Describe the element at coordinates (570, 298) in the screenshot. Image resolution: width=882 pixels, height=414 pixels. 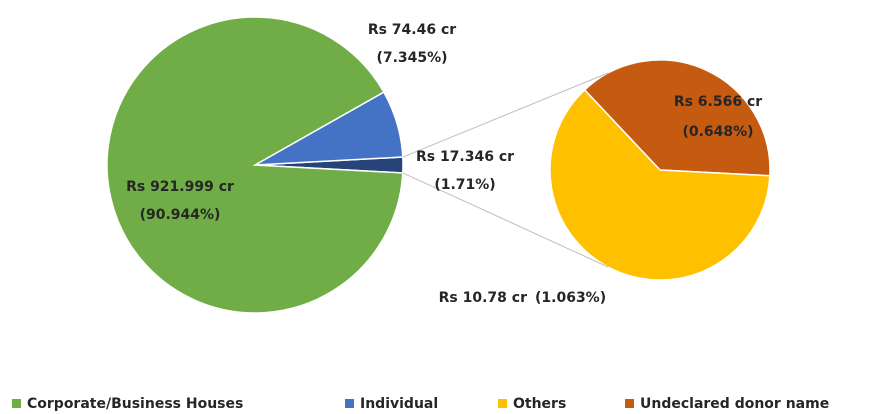
I see `data-label: (1.063%)` at that location.